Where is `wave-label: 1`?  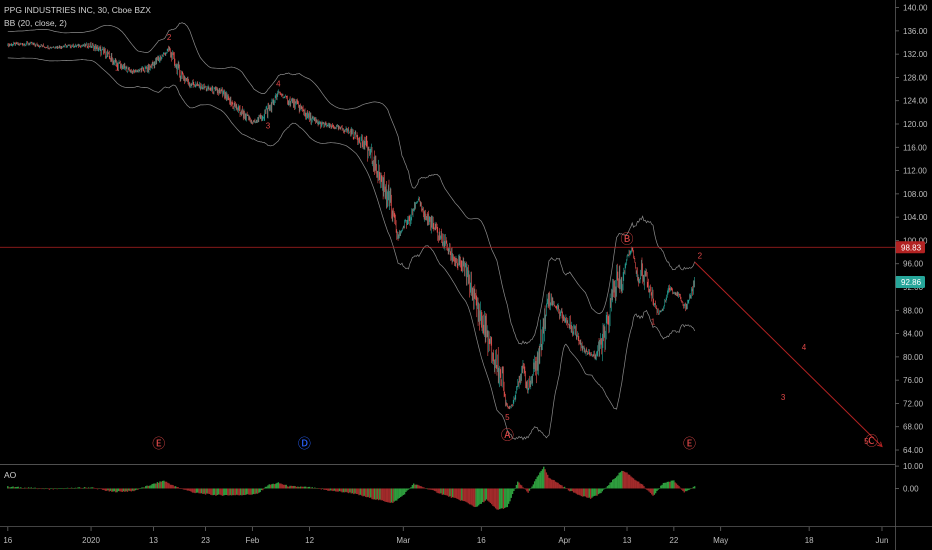
wave-label: 1 is located at coordinates (653, 321).